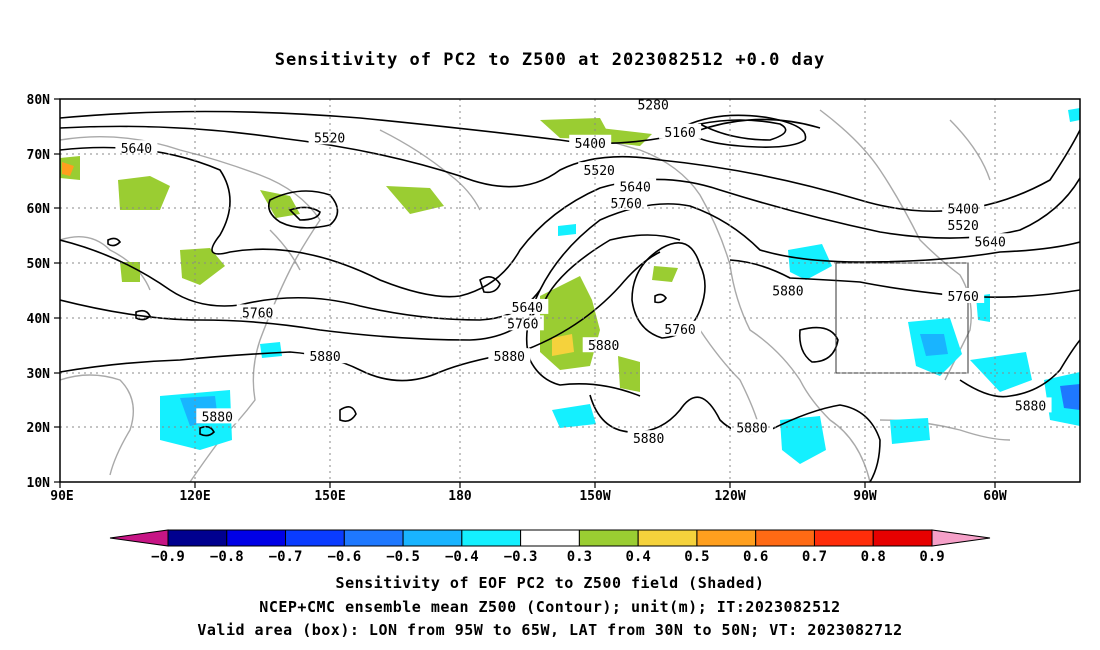  I want to click on lat-tick-label: 20N, so click(39, 428).